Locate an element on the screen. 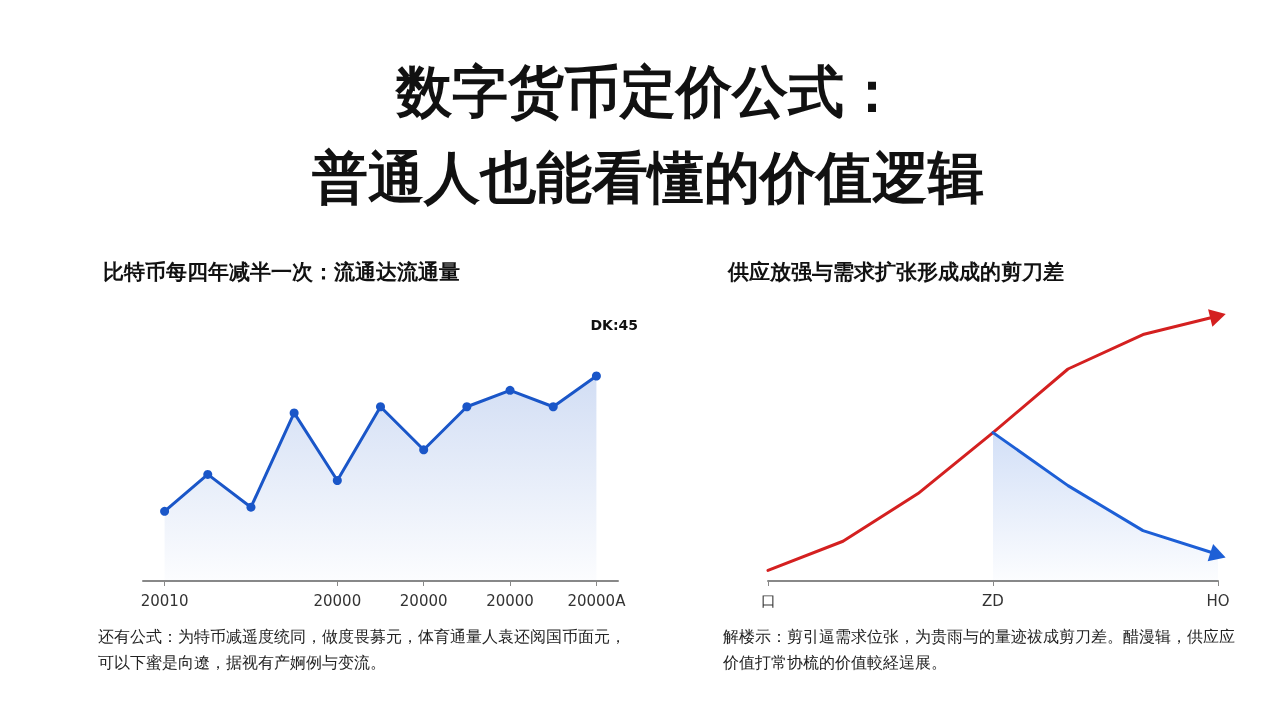  chart-title: 比特币每四年减半一次：流通达流通量 is located at coordinates (281, 271).